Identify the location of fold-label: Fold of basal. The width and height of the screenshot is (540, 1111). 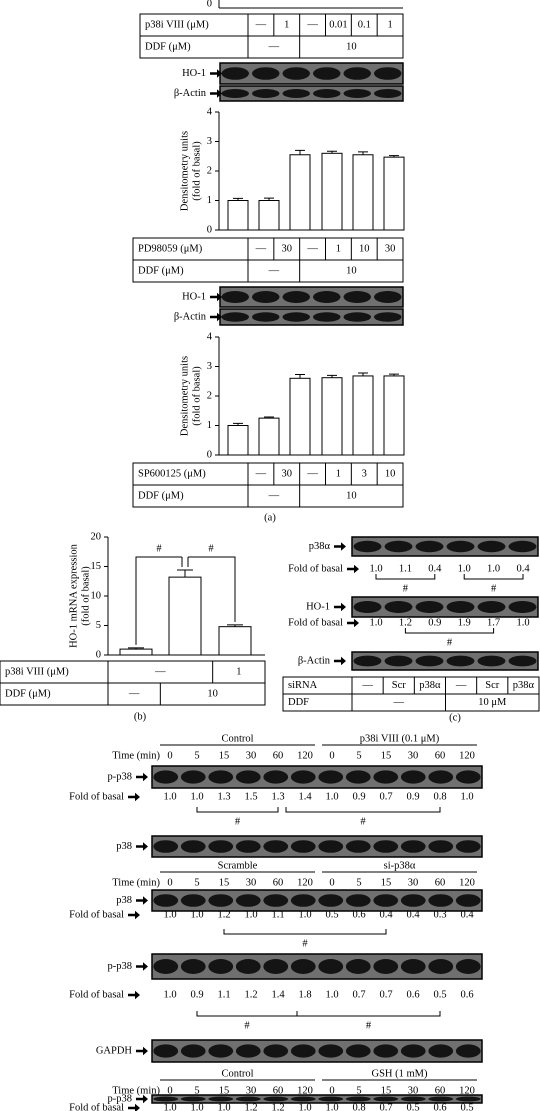
(96, 914).